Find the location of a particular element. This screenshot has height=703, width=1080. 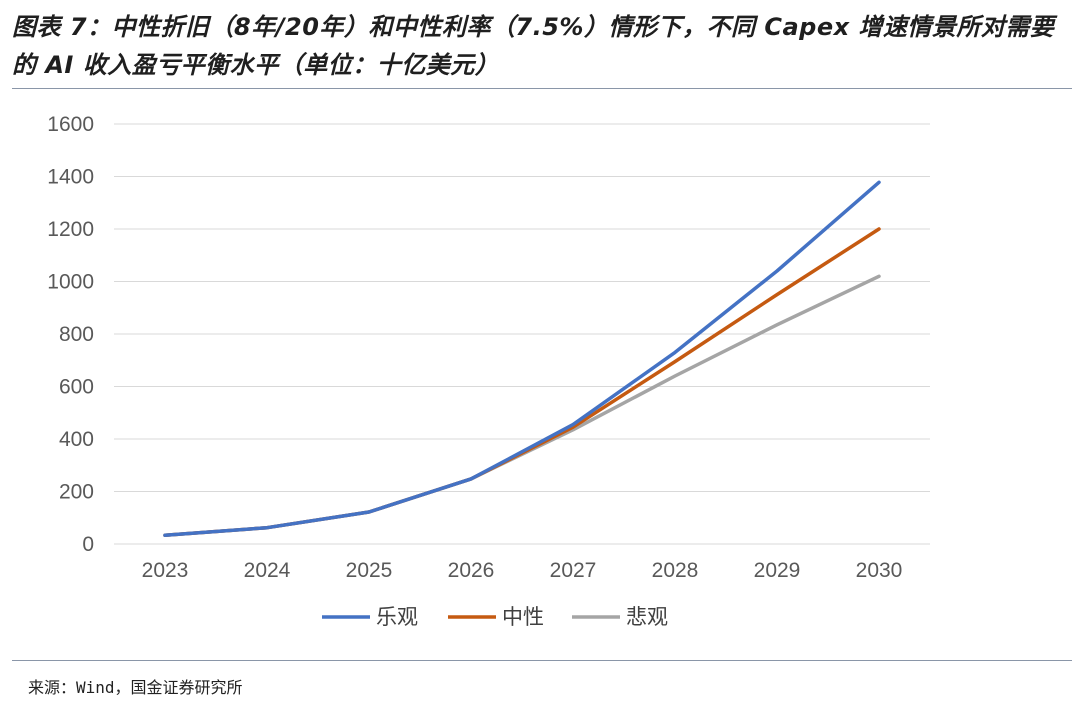

x-tick-label: 2028 is located at coordinates (675, 570).